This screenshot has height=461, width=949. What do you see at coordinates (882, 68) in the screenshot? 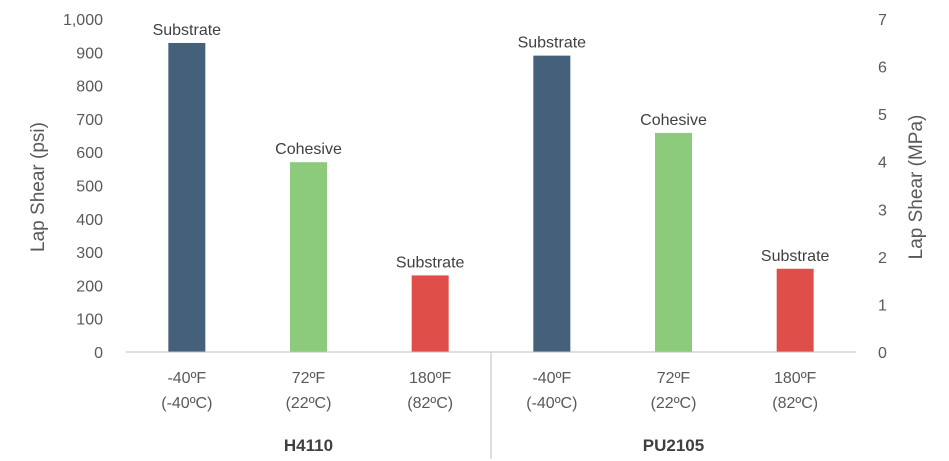
I see `y2-tick-label: 6` at bounding box center [882, 68].